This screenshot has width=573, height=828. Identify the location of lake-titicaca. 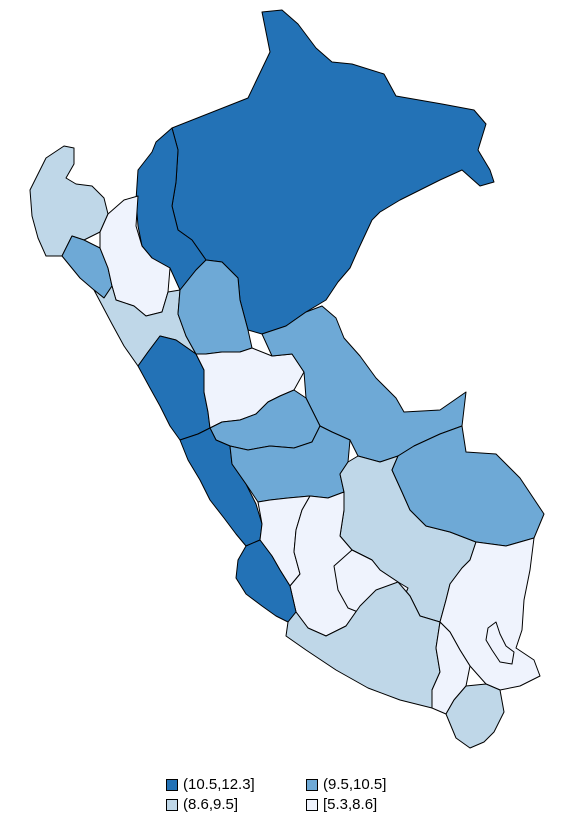
(500, 643).